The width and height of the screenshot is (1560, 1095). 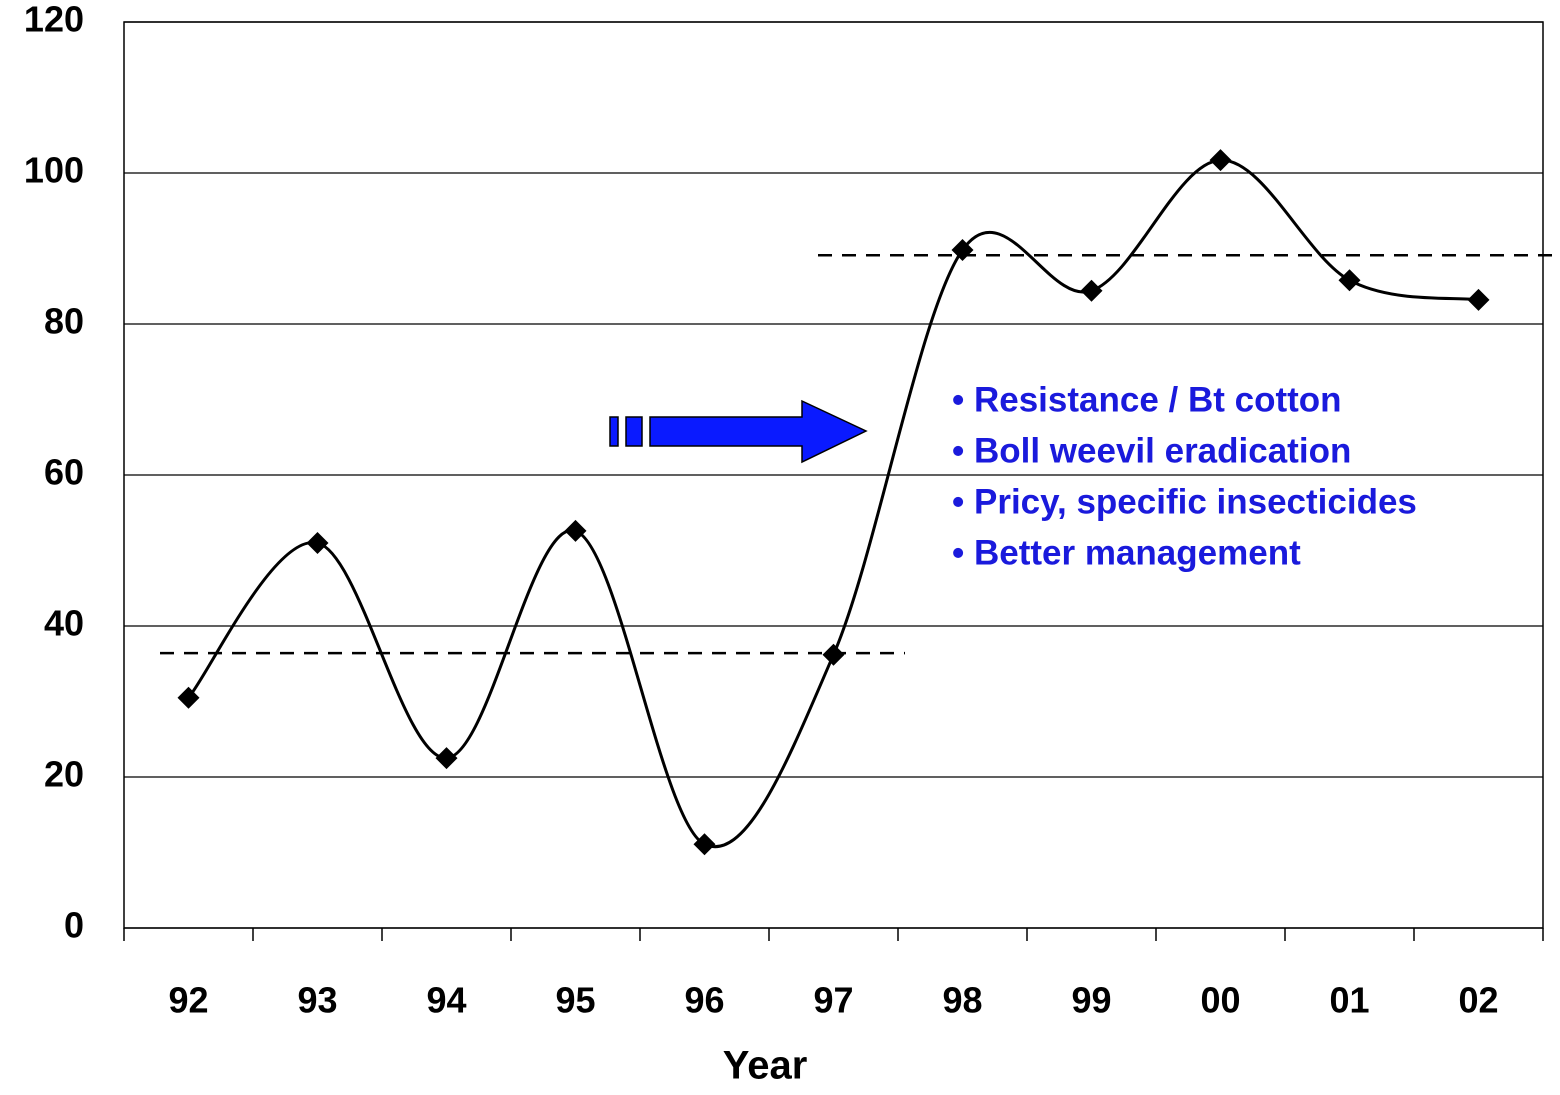 I want to click on y-tick-label: 0, so click(x=74, y=925).